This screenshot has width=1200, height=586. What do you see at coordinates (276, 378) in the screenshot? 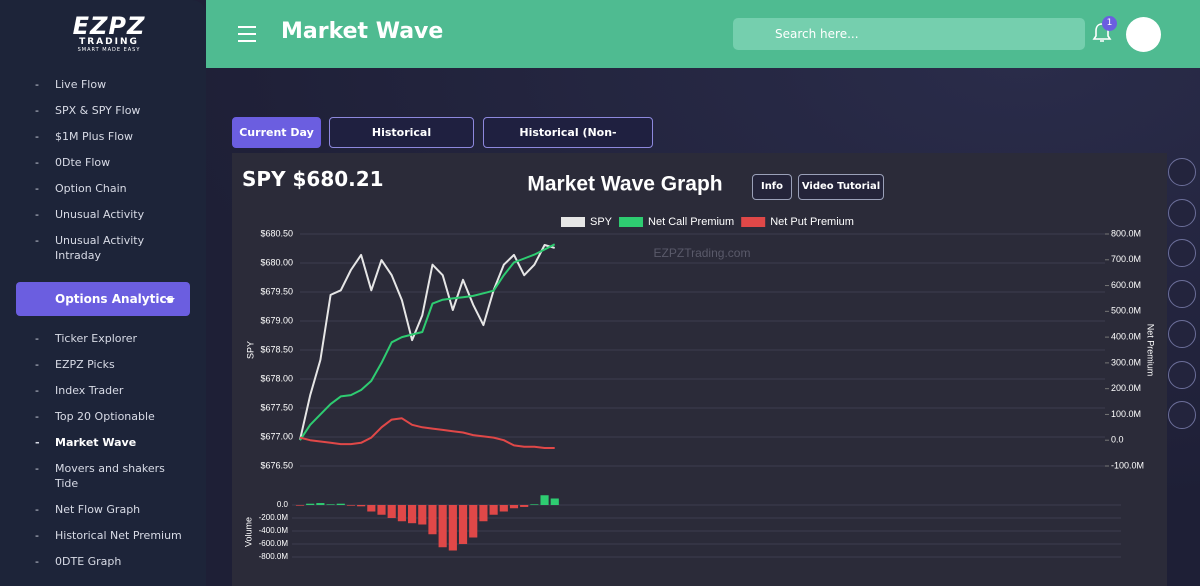
I see `y-tick-label: $678.00` at bounding box center [276, 378].